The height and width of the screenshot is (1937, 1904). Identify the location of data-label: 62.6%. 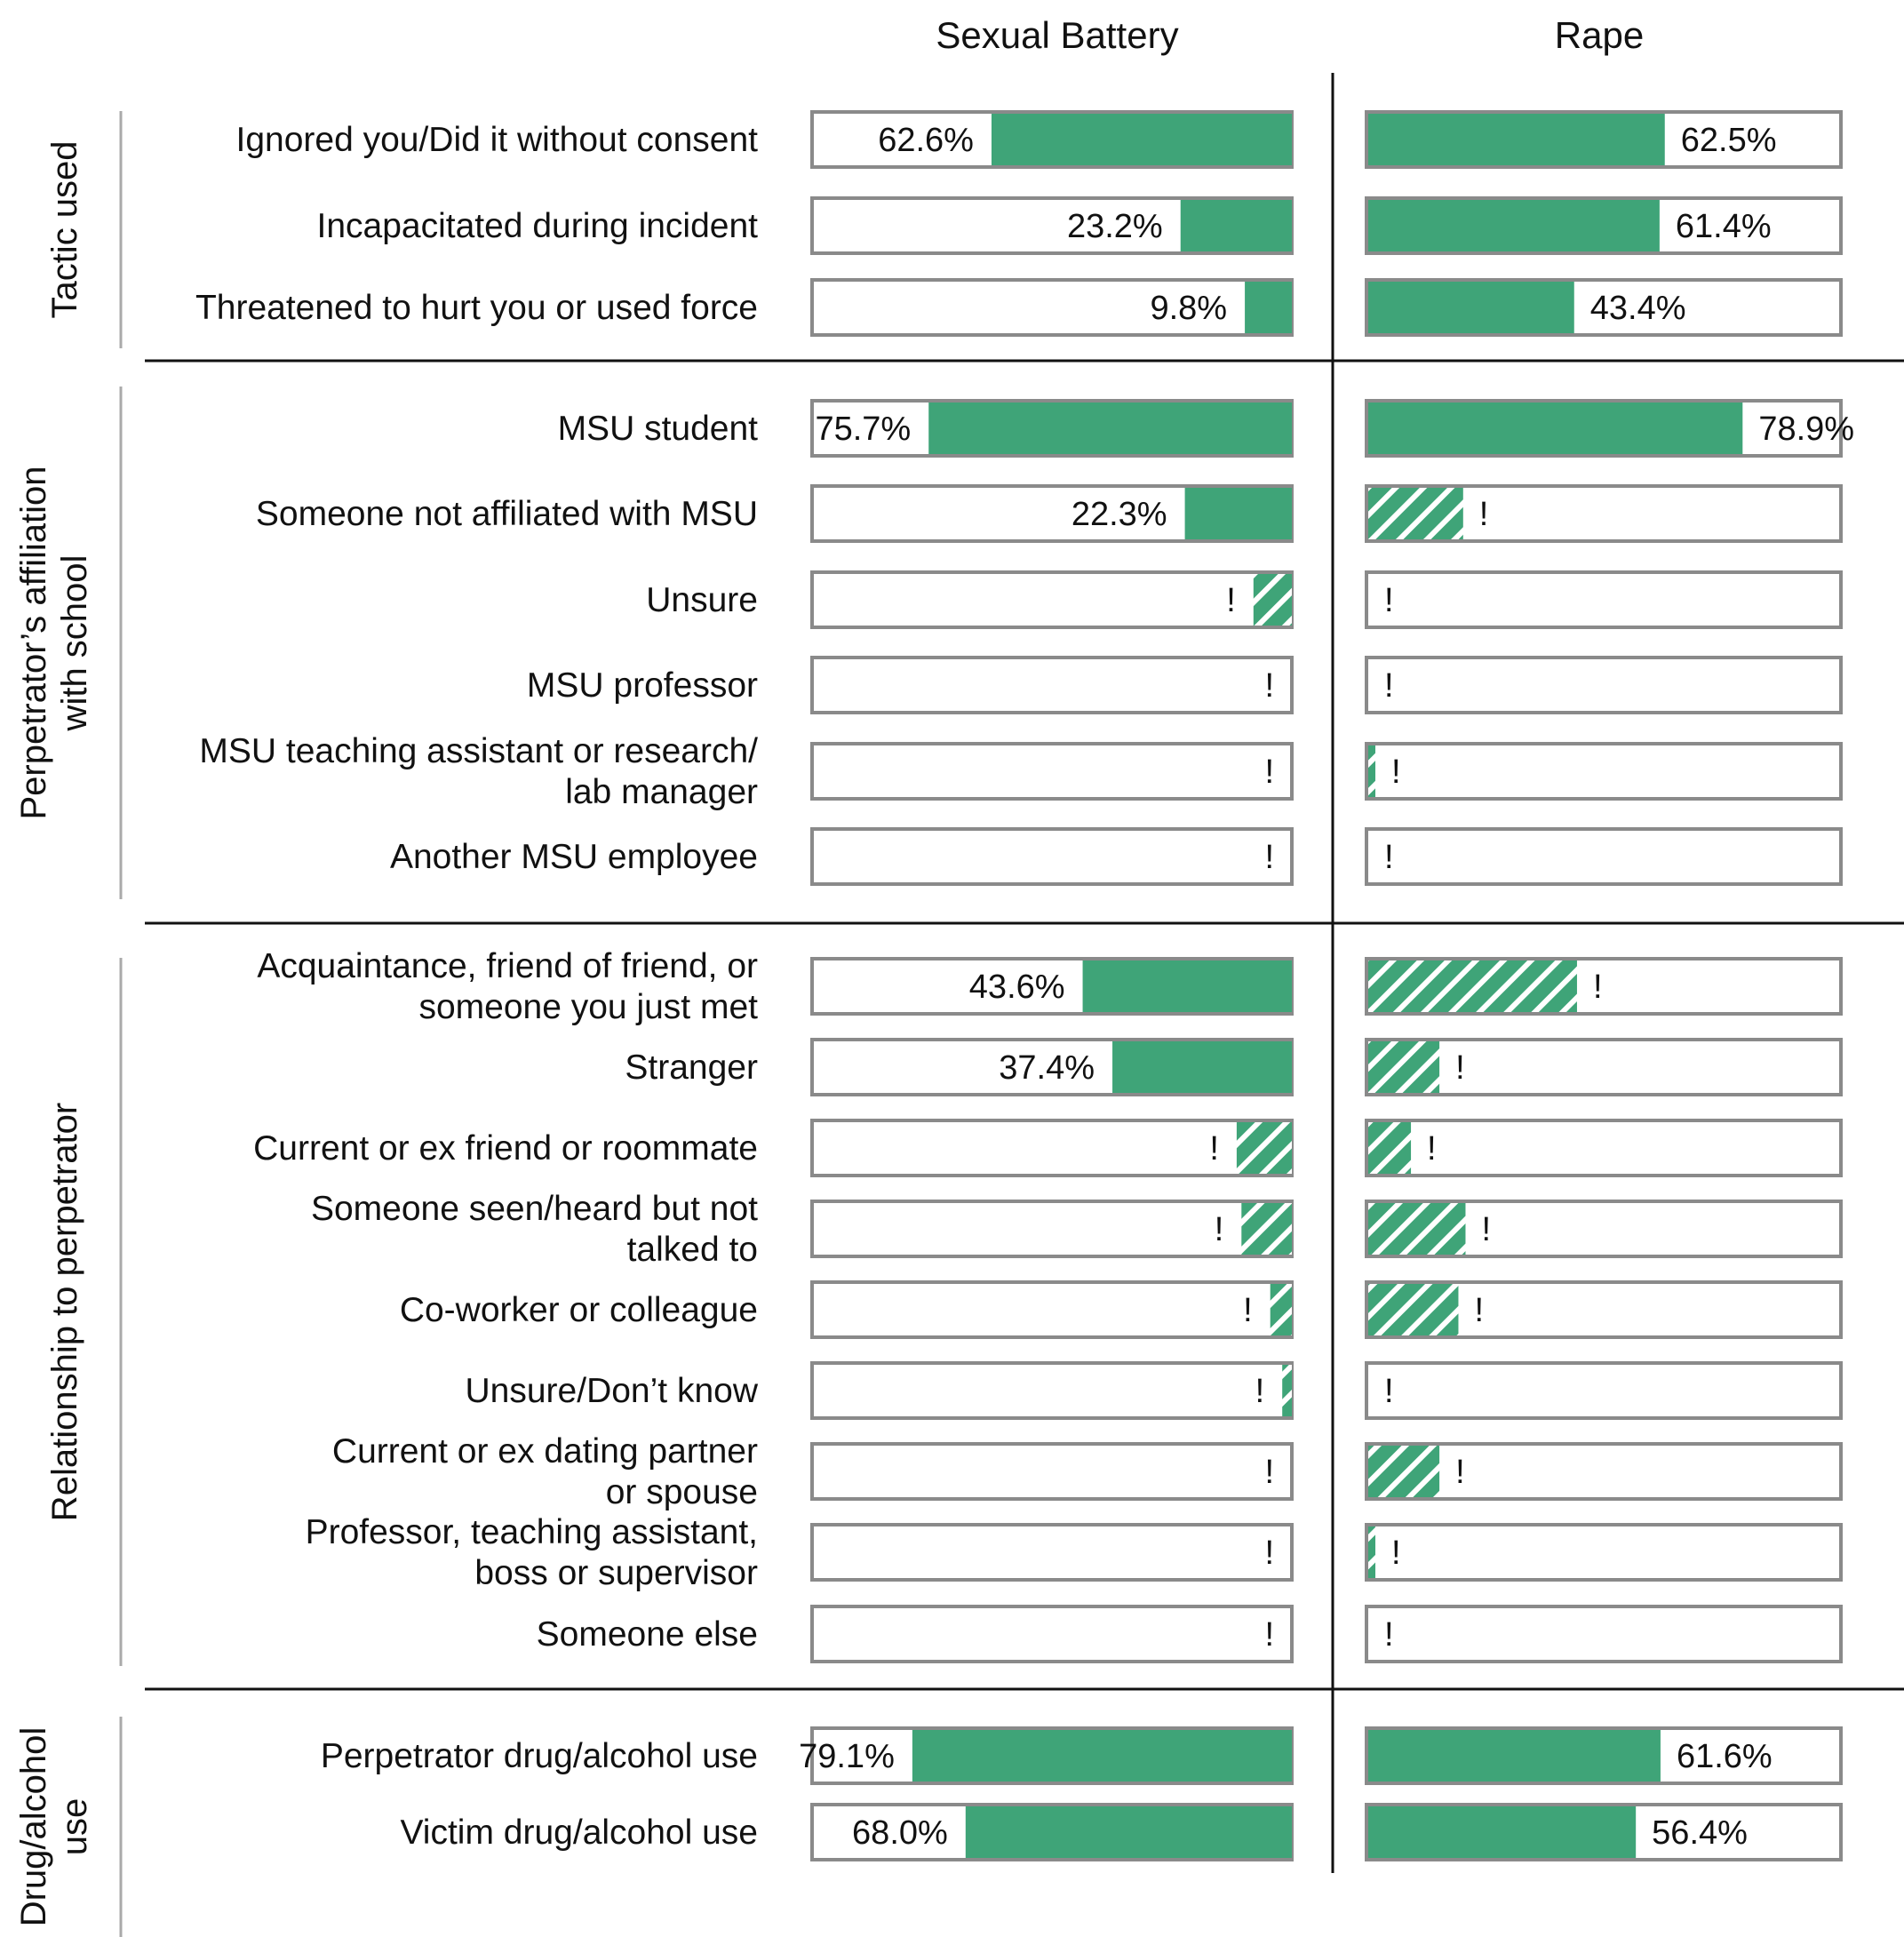
(926, 140).